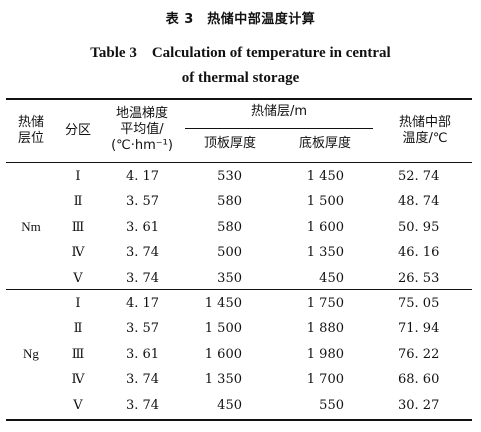 Image resolution: width=481 pixels, height=432 pixels. I want to click on bottom-thickness-cell: 1 500, so click(325, 201).